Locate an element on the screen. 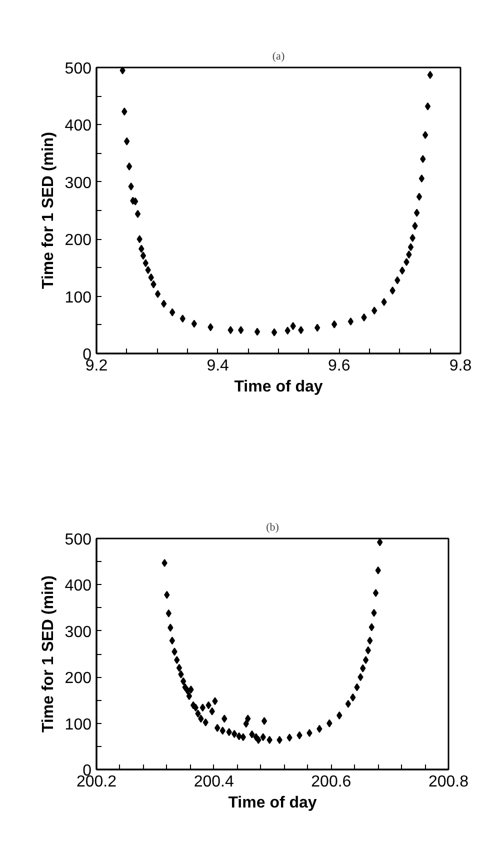 The width and height of the screenshot is (481, 857). x-axis-title: Time of day is located at coordinates (272, 803).